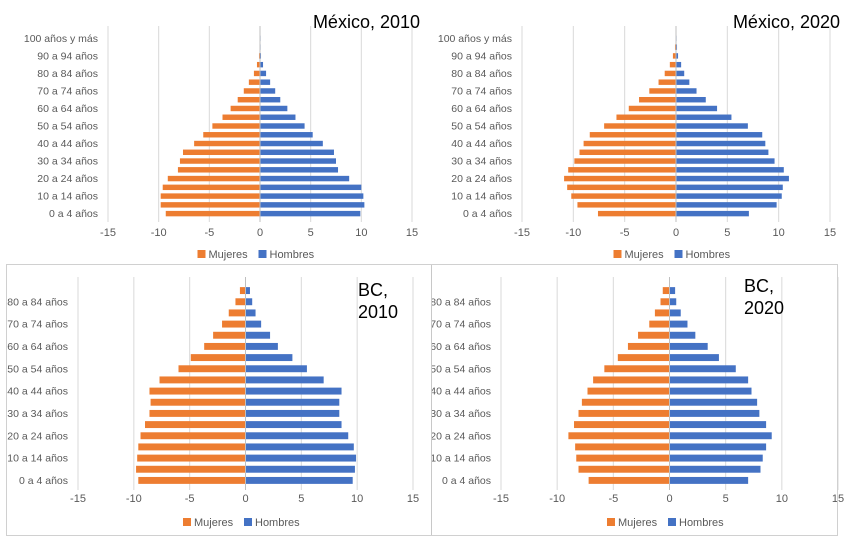 The image size is (844, 538). What do you see at coordinates (638, 523) in the screenshot?
I see `legend-label-mujeres: Mujeres` at bounding box center [638, 523].